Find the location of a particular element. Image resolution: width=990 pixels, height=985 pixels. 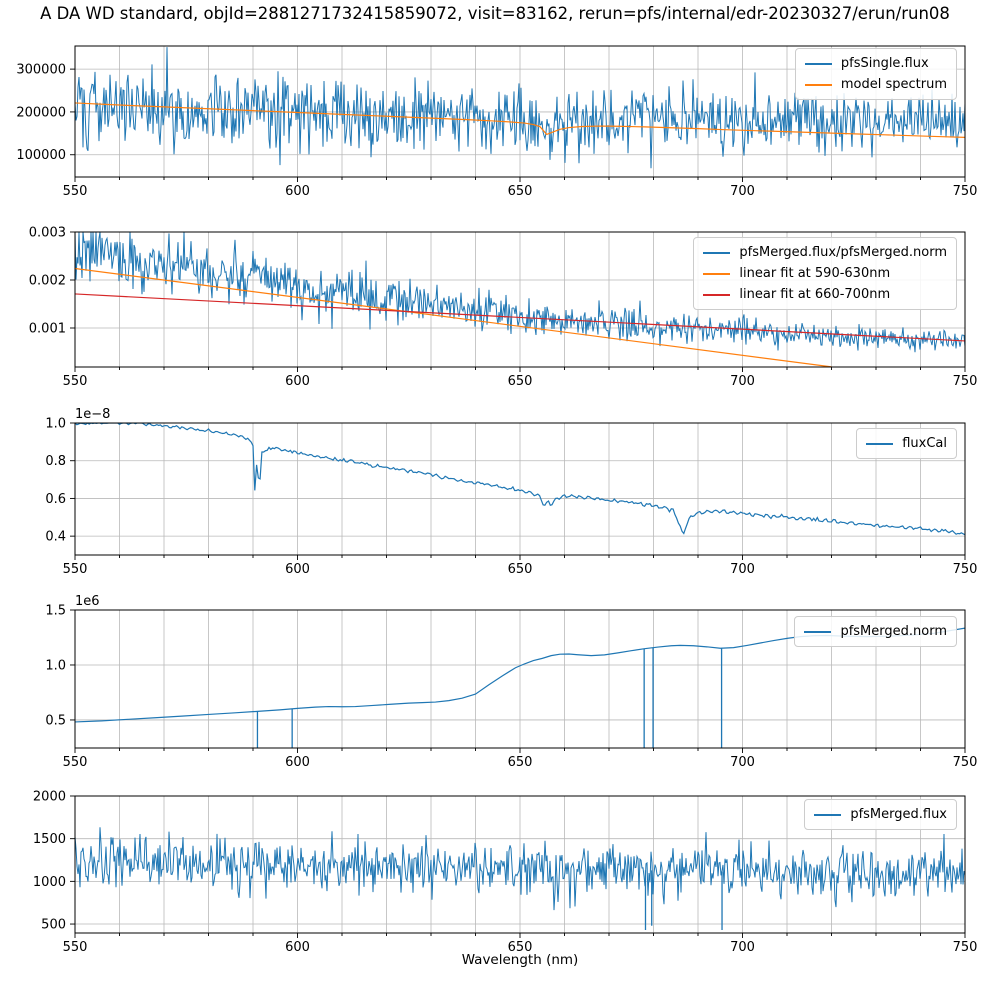

grid is located at coordinates (520, 488).